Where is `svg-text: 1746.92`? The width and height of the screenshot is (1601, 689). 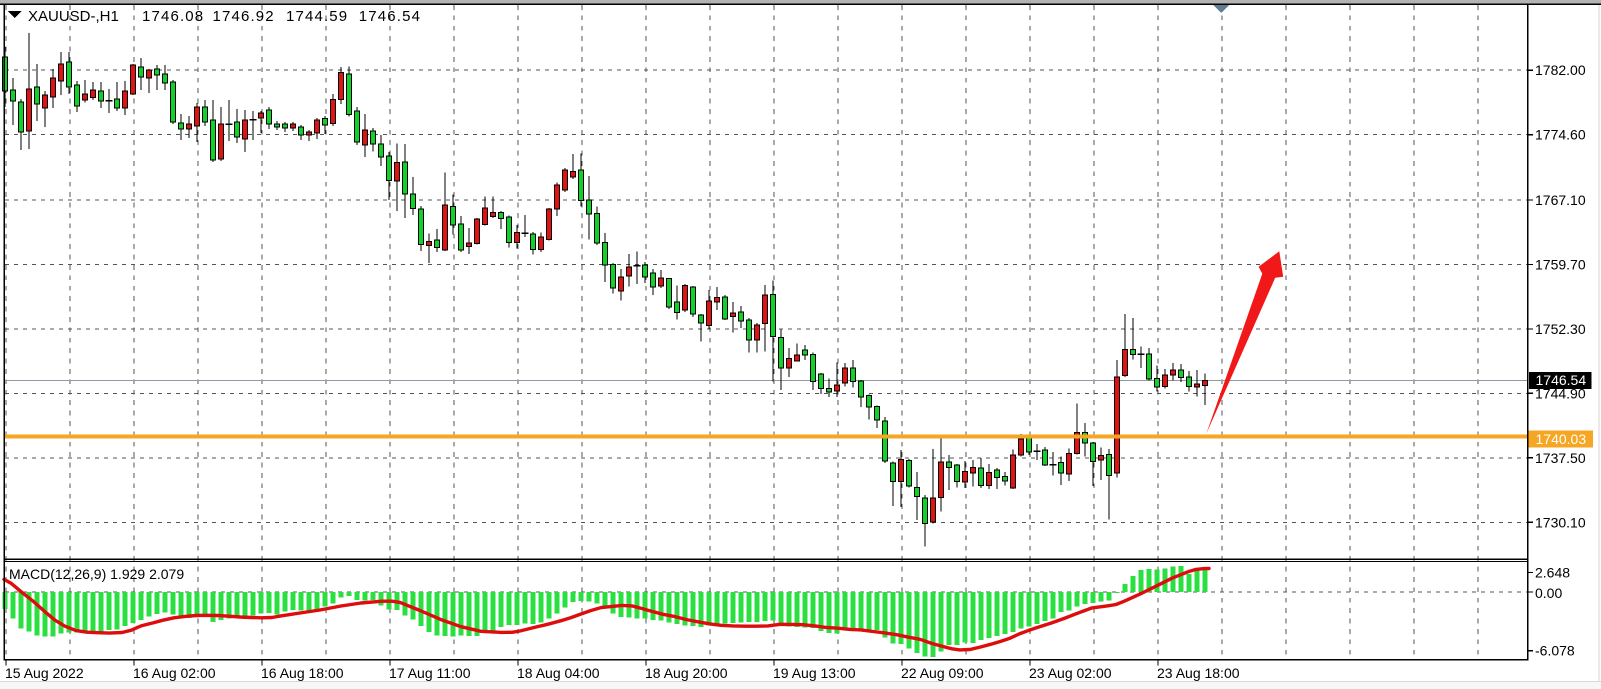 svg-text: 1746.92 is located at coordinates (244, 16).